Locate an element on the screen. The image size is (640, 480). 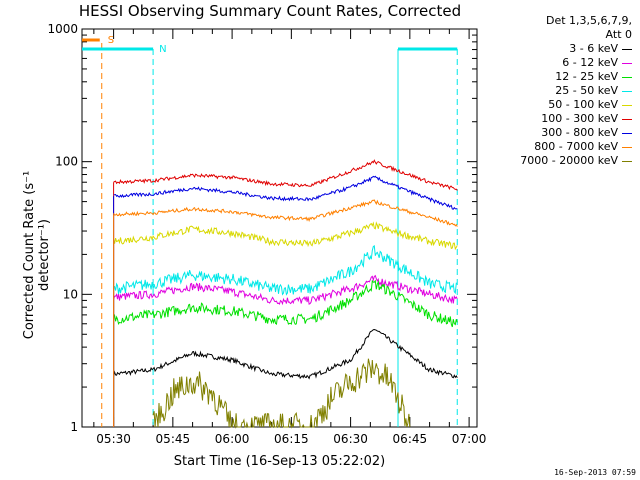
legend-header-line-2: Att 0 is located at coordinates (618, 34).